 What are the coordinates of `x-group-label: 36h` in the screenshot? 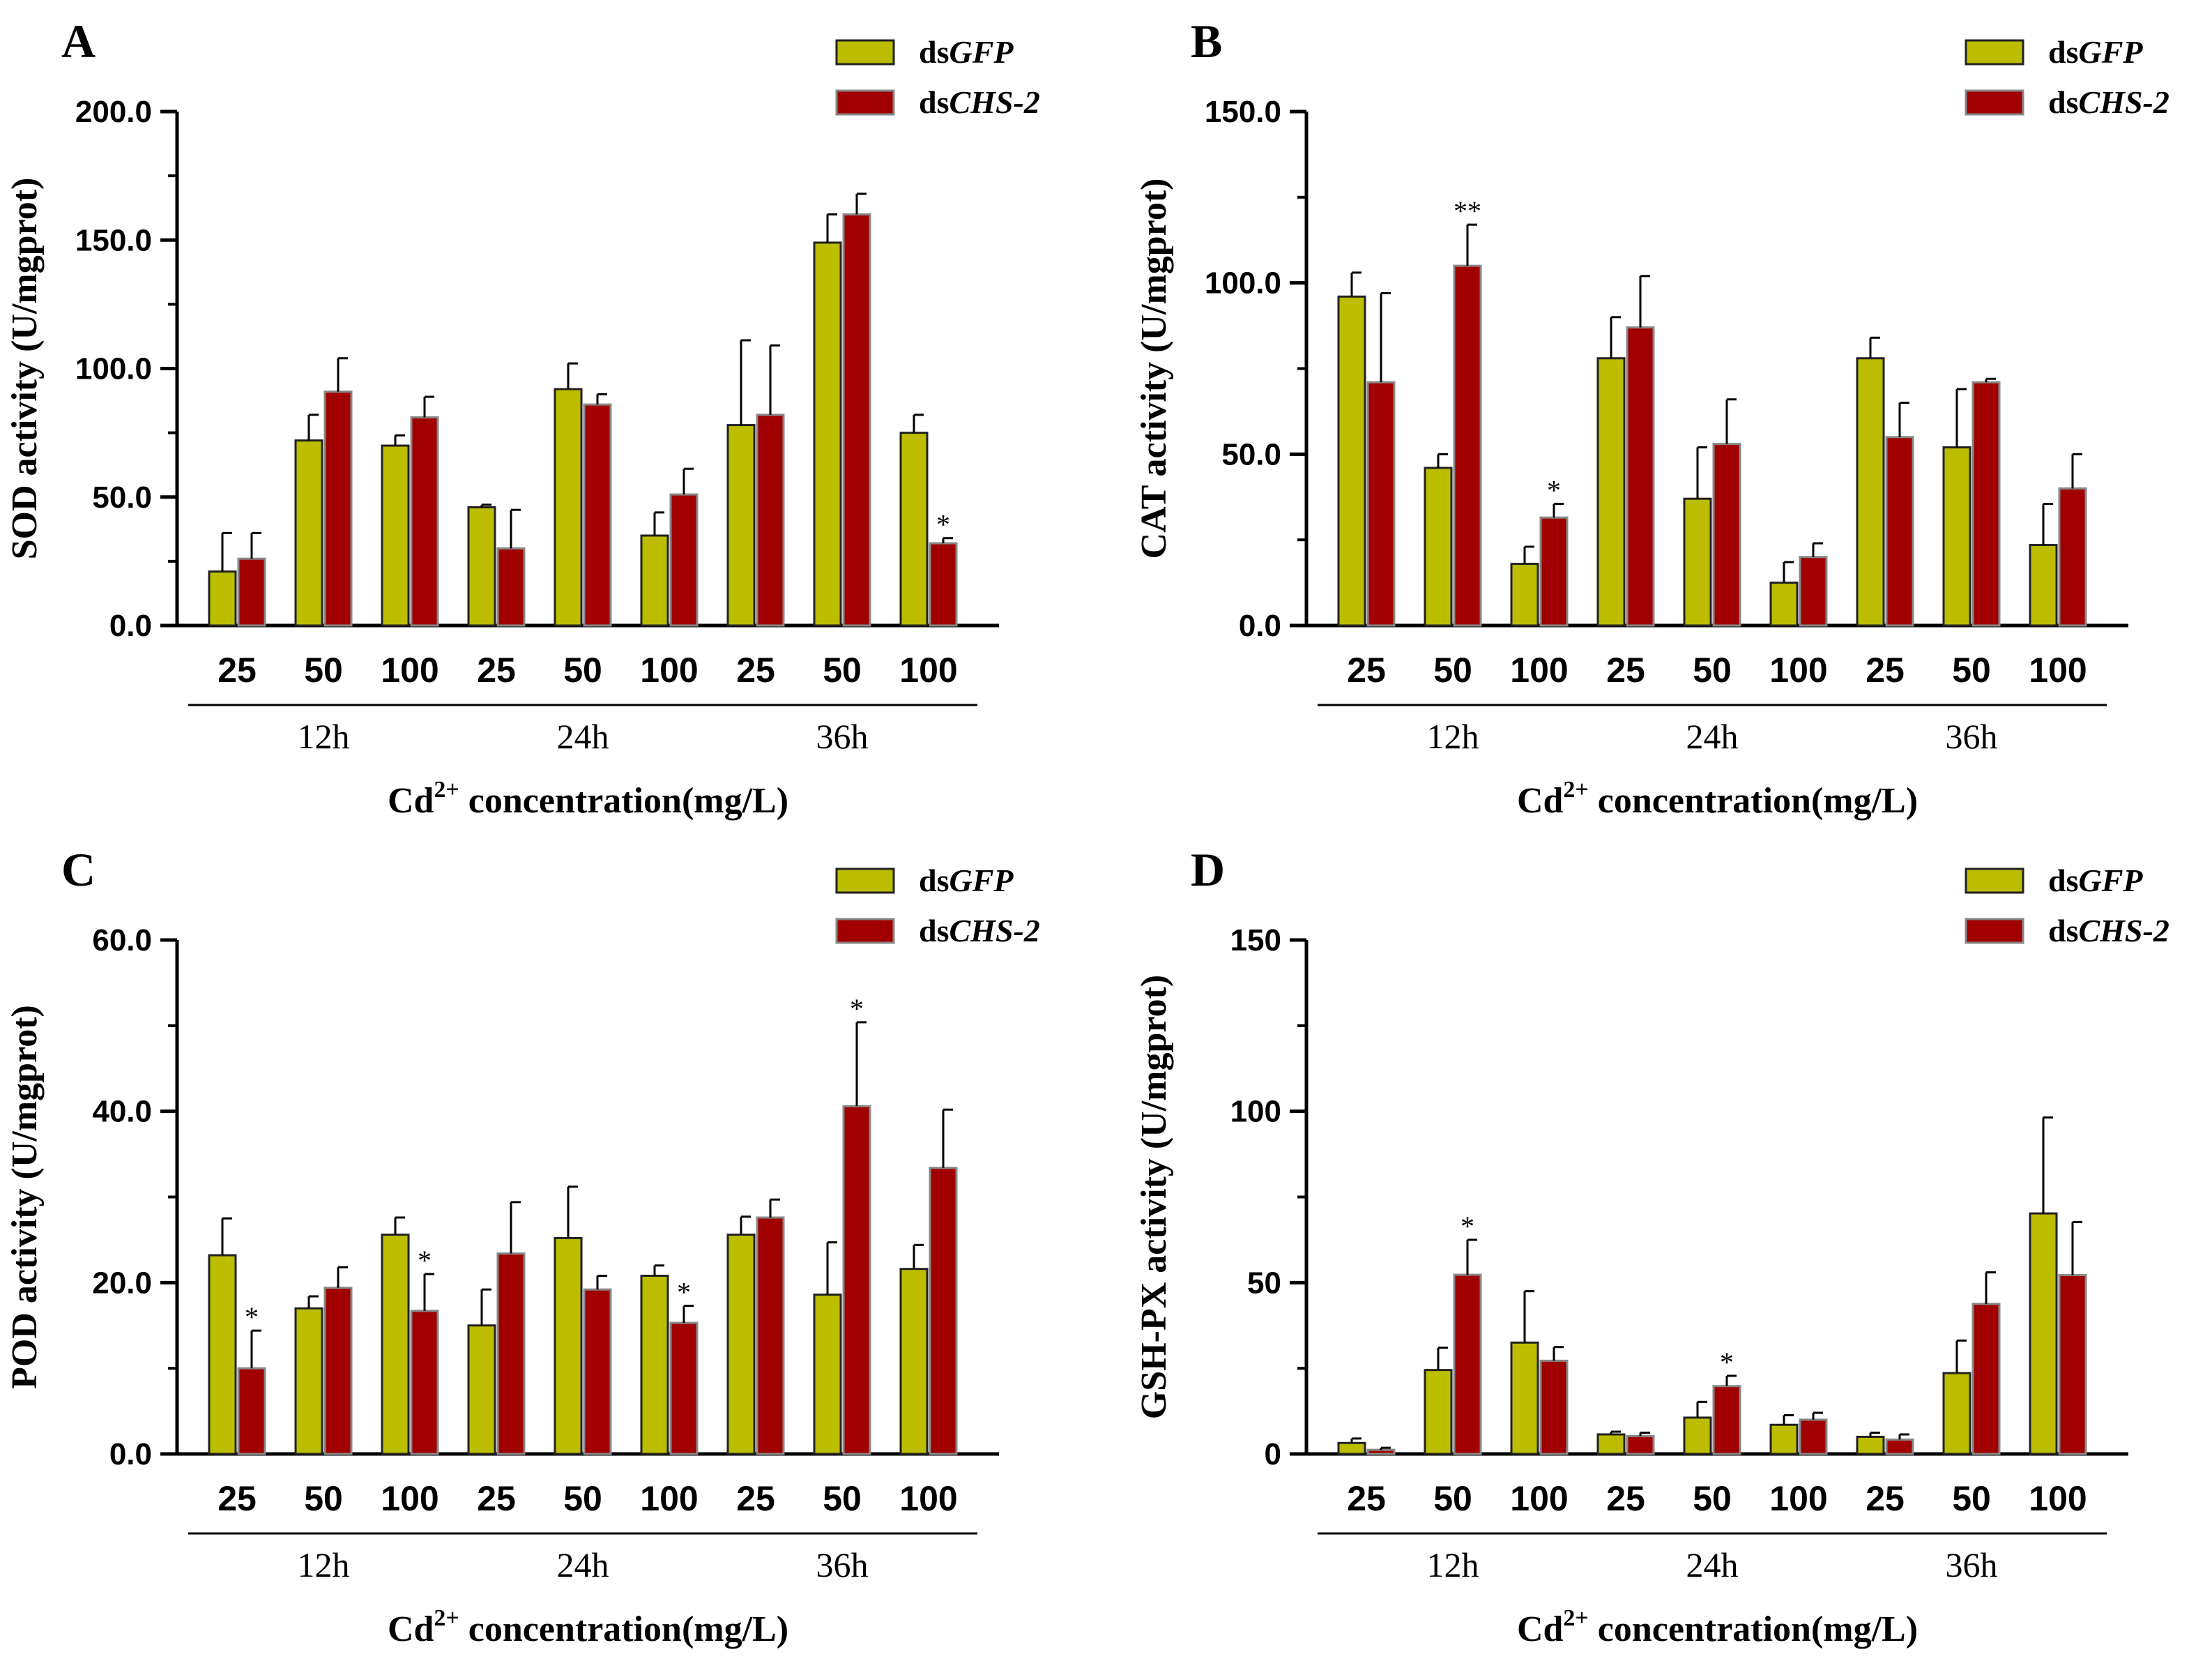 It's located at (842, 736).